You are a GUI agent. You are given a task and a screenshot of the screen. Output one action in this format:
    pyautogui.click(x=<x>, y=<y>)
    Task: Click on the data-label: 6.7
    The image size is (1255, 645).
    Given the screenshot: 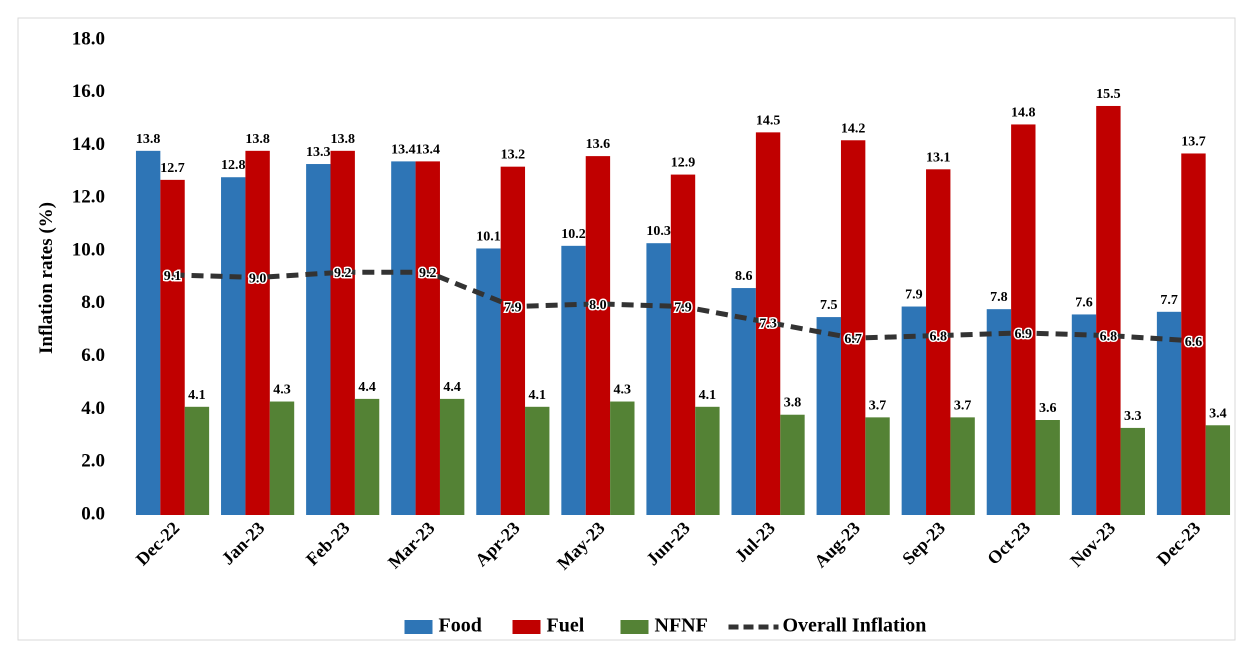 What is the action you would take?
    pyautogui.click(x=853, y=339)
    